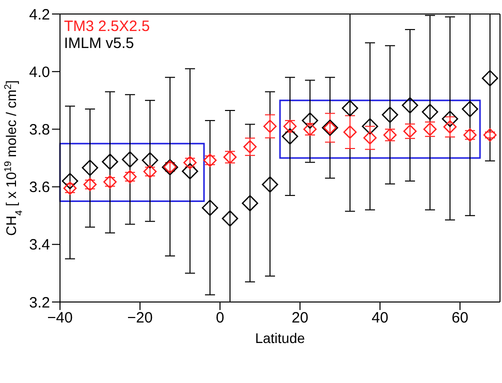 The image size is (502, 383). What do you see at coordinates (39, 72) in the screenshot?
I see `y-tick-label: 4.0` at bounding box center [39, 72].